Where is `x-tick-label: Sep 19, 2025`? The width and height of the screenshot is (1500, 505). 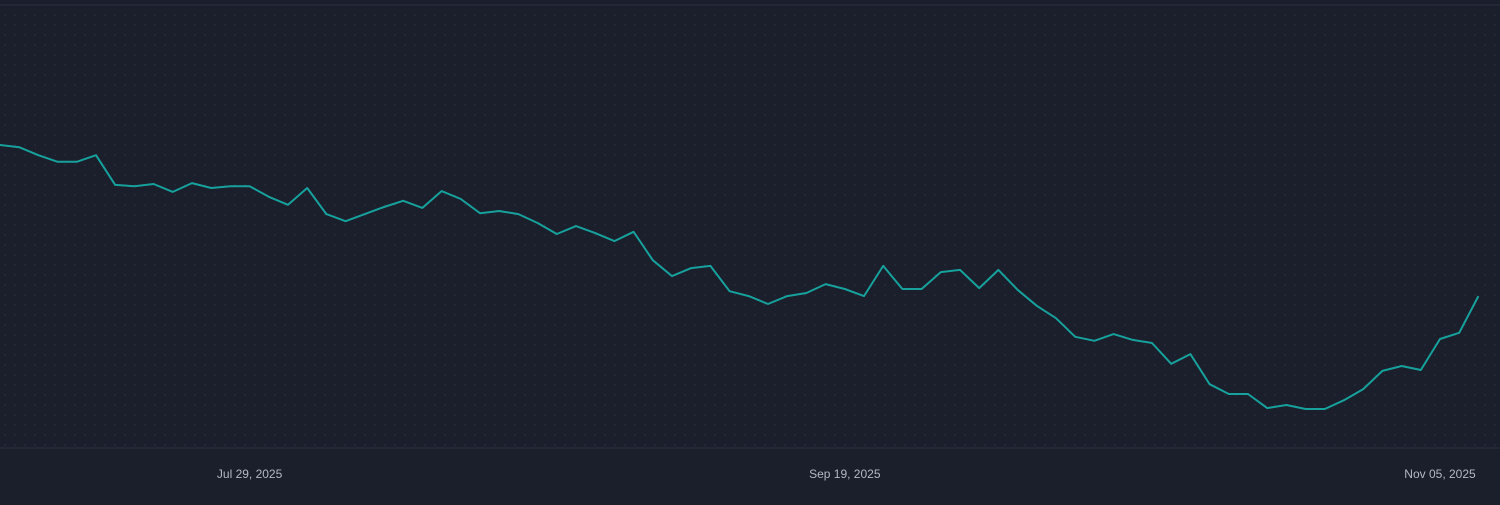 x-tick-label: Sep 19, 2025 is located at coordinates (845, 474).